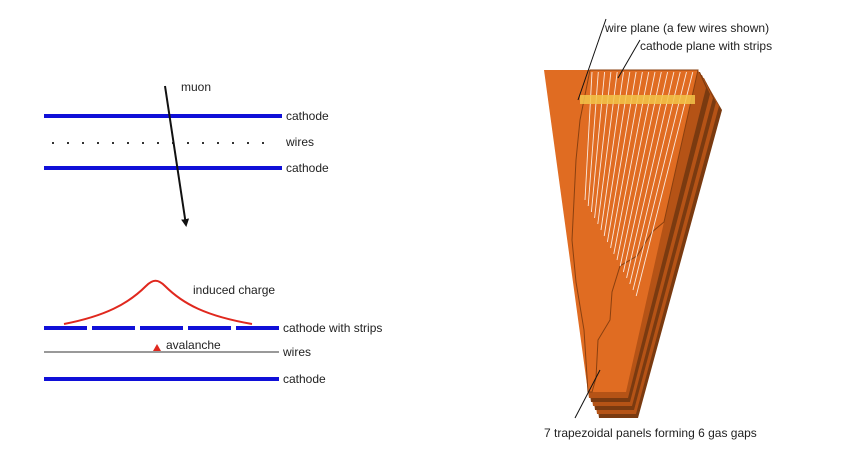 The image size is (850, 466). What do you see at coordinates (592, 59) in the screenshot?
I see `wire-plane-leader` at bounding box center [592, 59].